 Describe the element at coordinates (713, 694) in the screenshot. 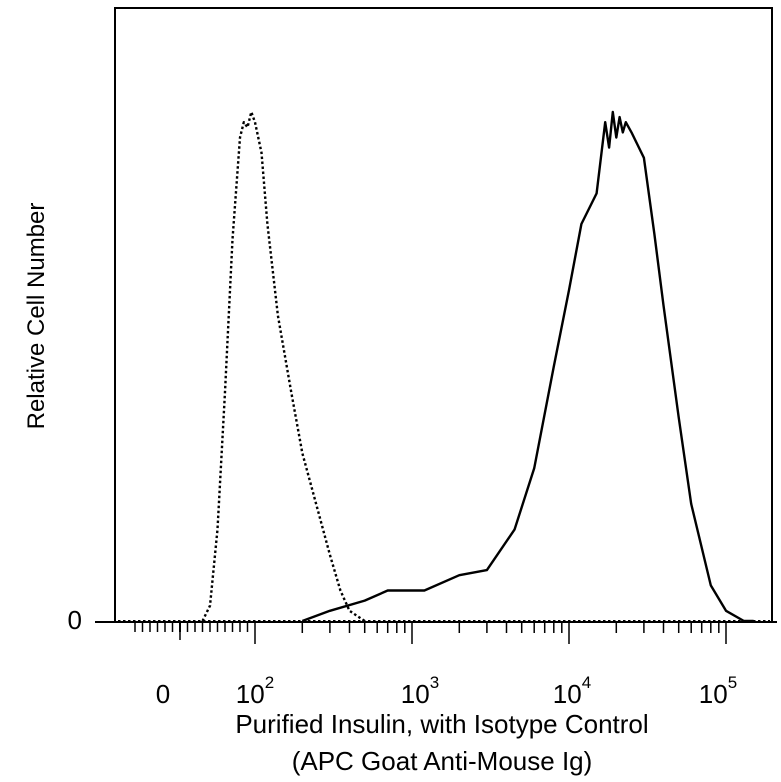

I see `x-tick-base-4: 10` at that location.